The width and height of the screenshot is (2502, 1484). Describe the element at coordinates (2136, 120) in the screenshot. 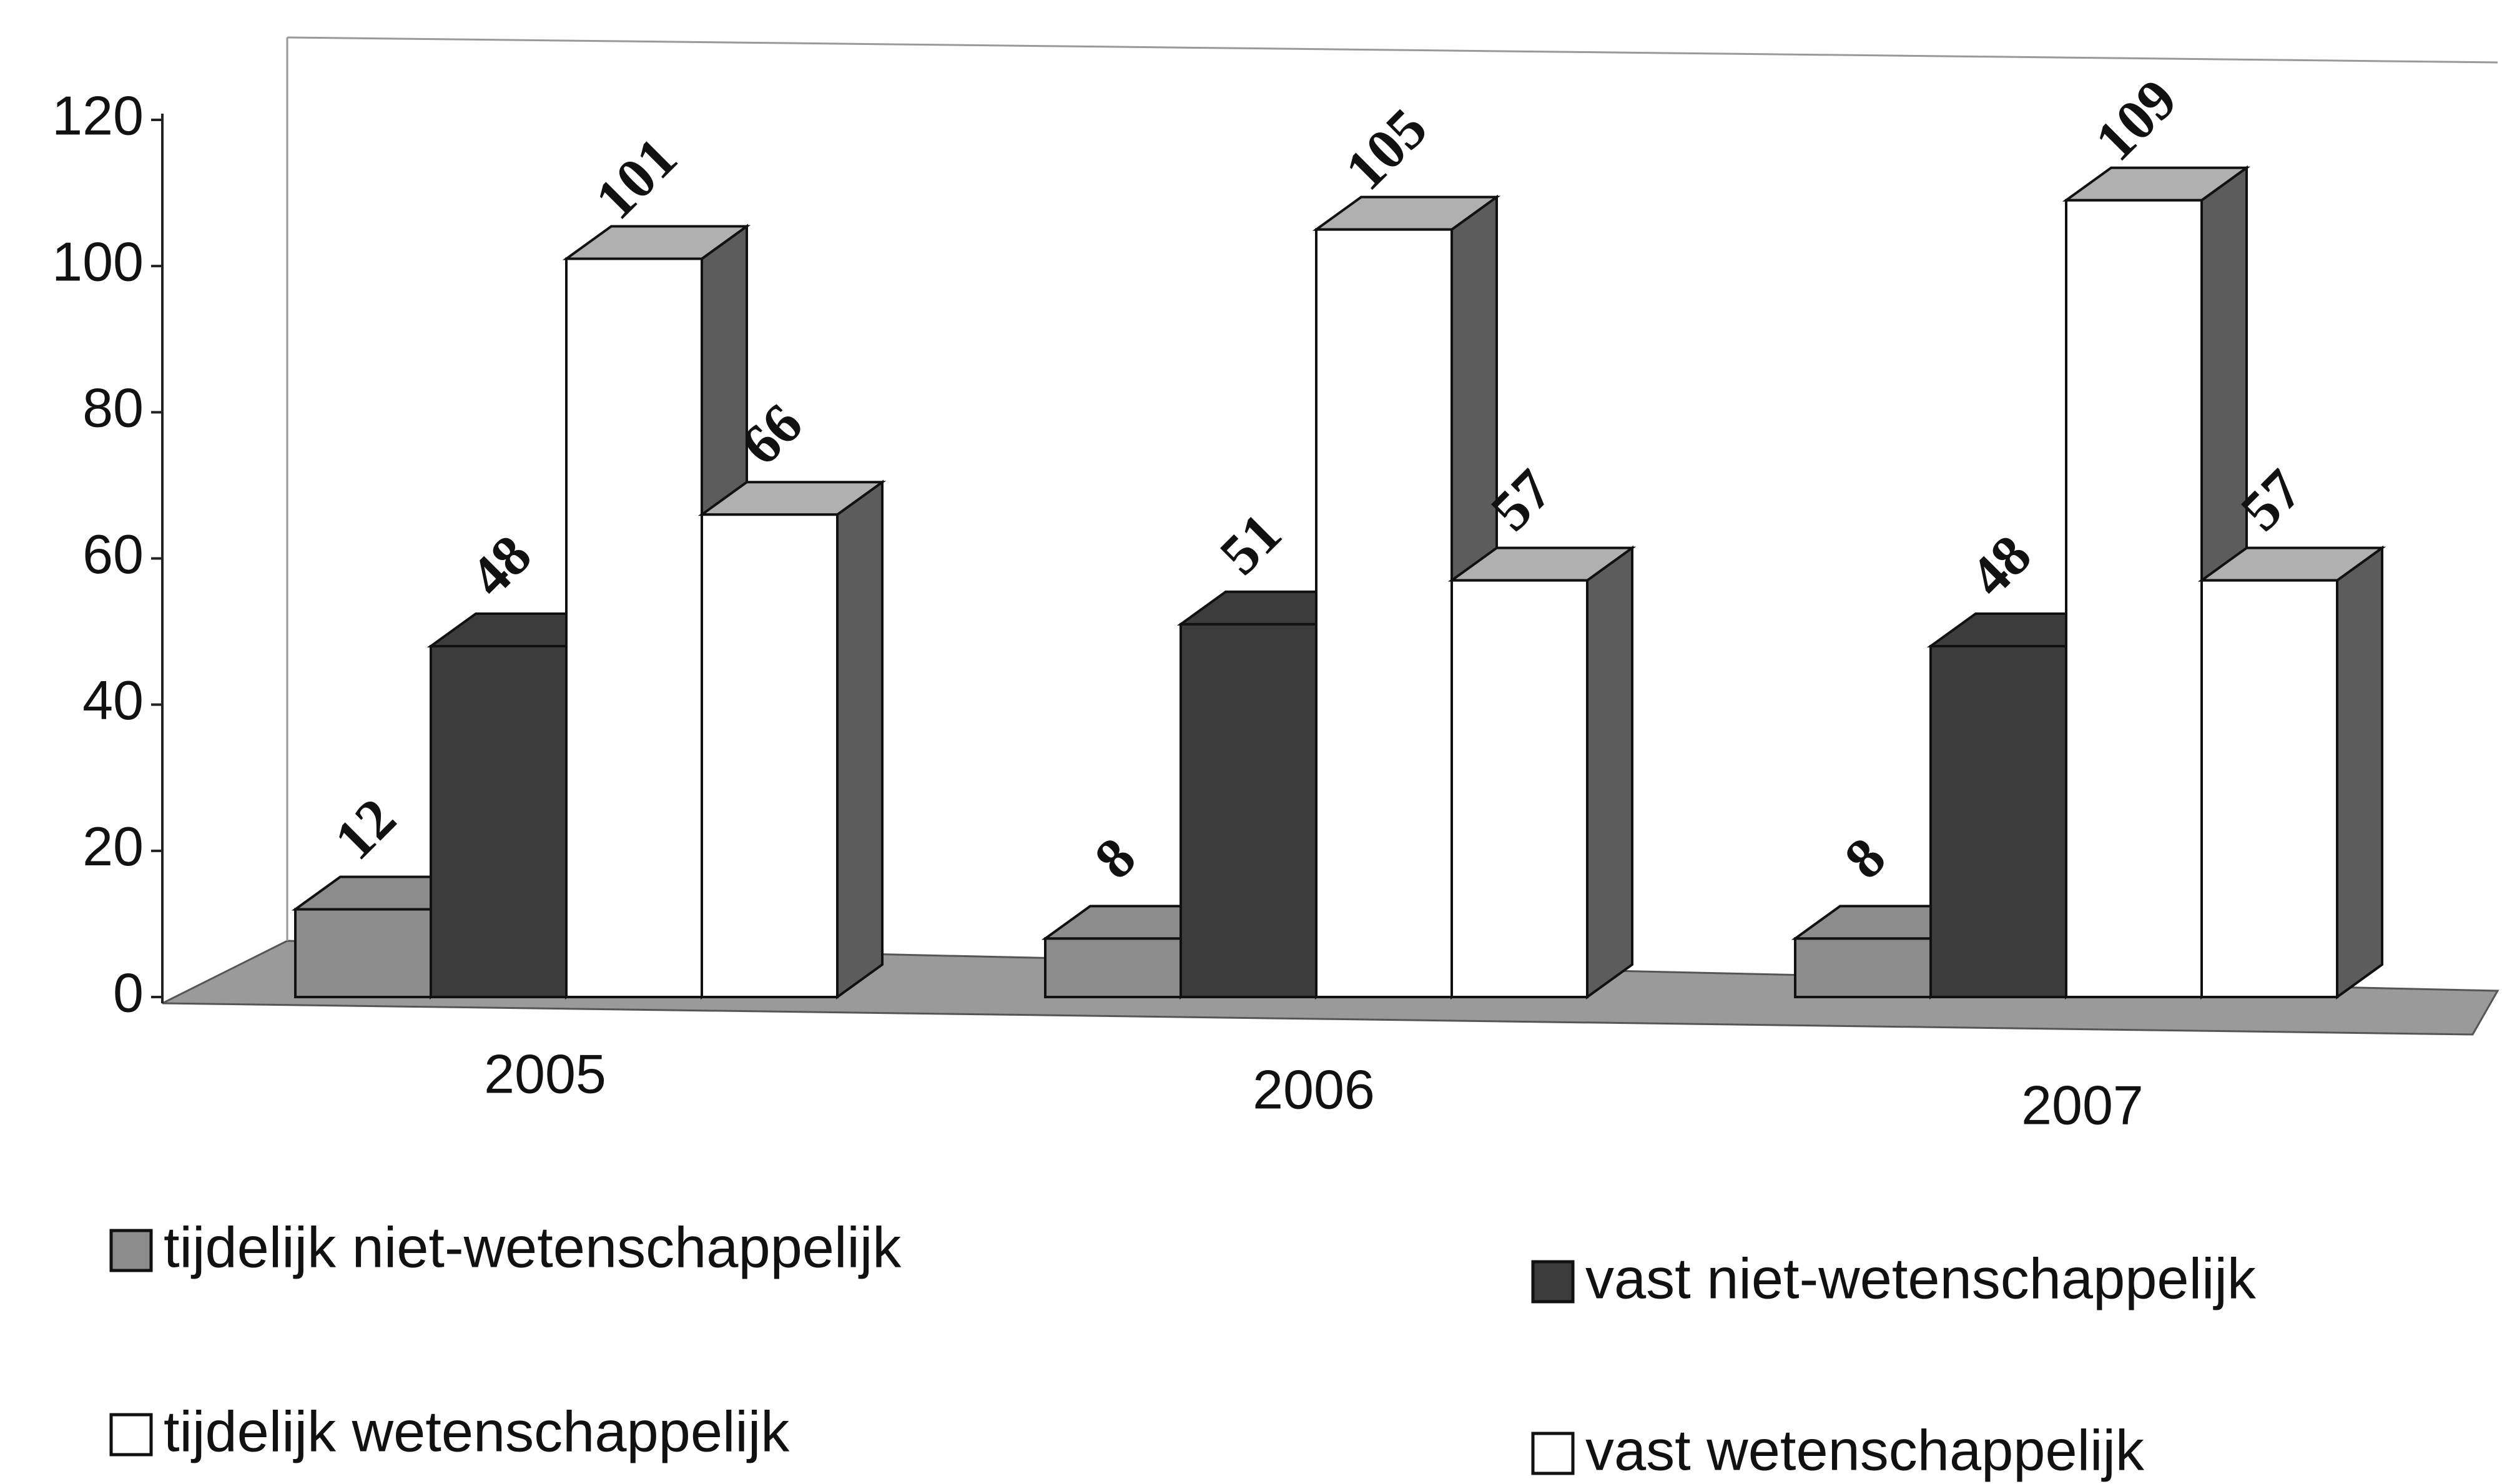

I see `data-label: 109` at that location.